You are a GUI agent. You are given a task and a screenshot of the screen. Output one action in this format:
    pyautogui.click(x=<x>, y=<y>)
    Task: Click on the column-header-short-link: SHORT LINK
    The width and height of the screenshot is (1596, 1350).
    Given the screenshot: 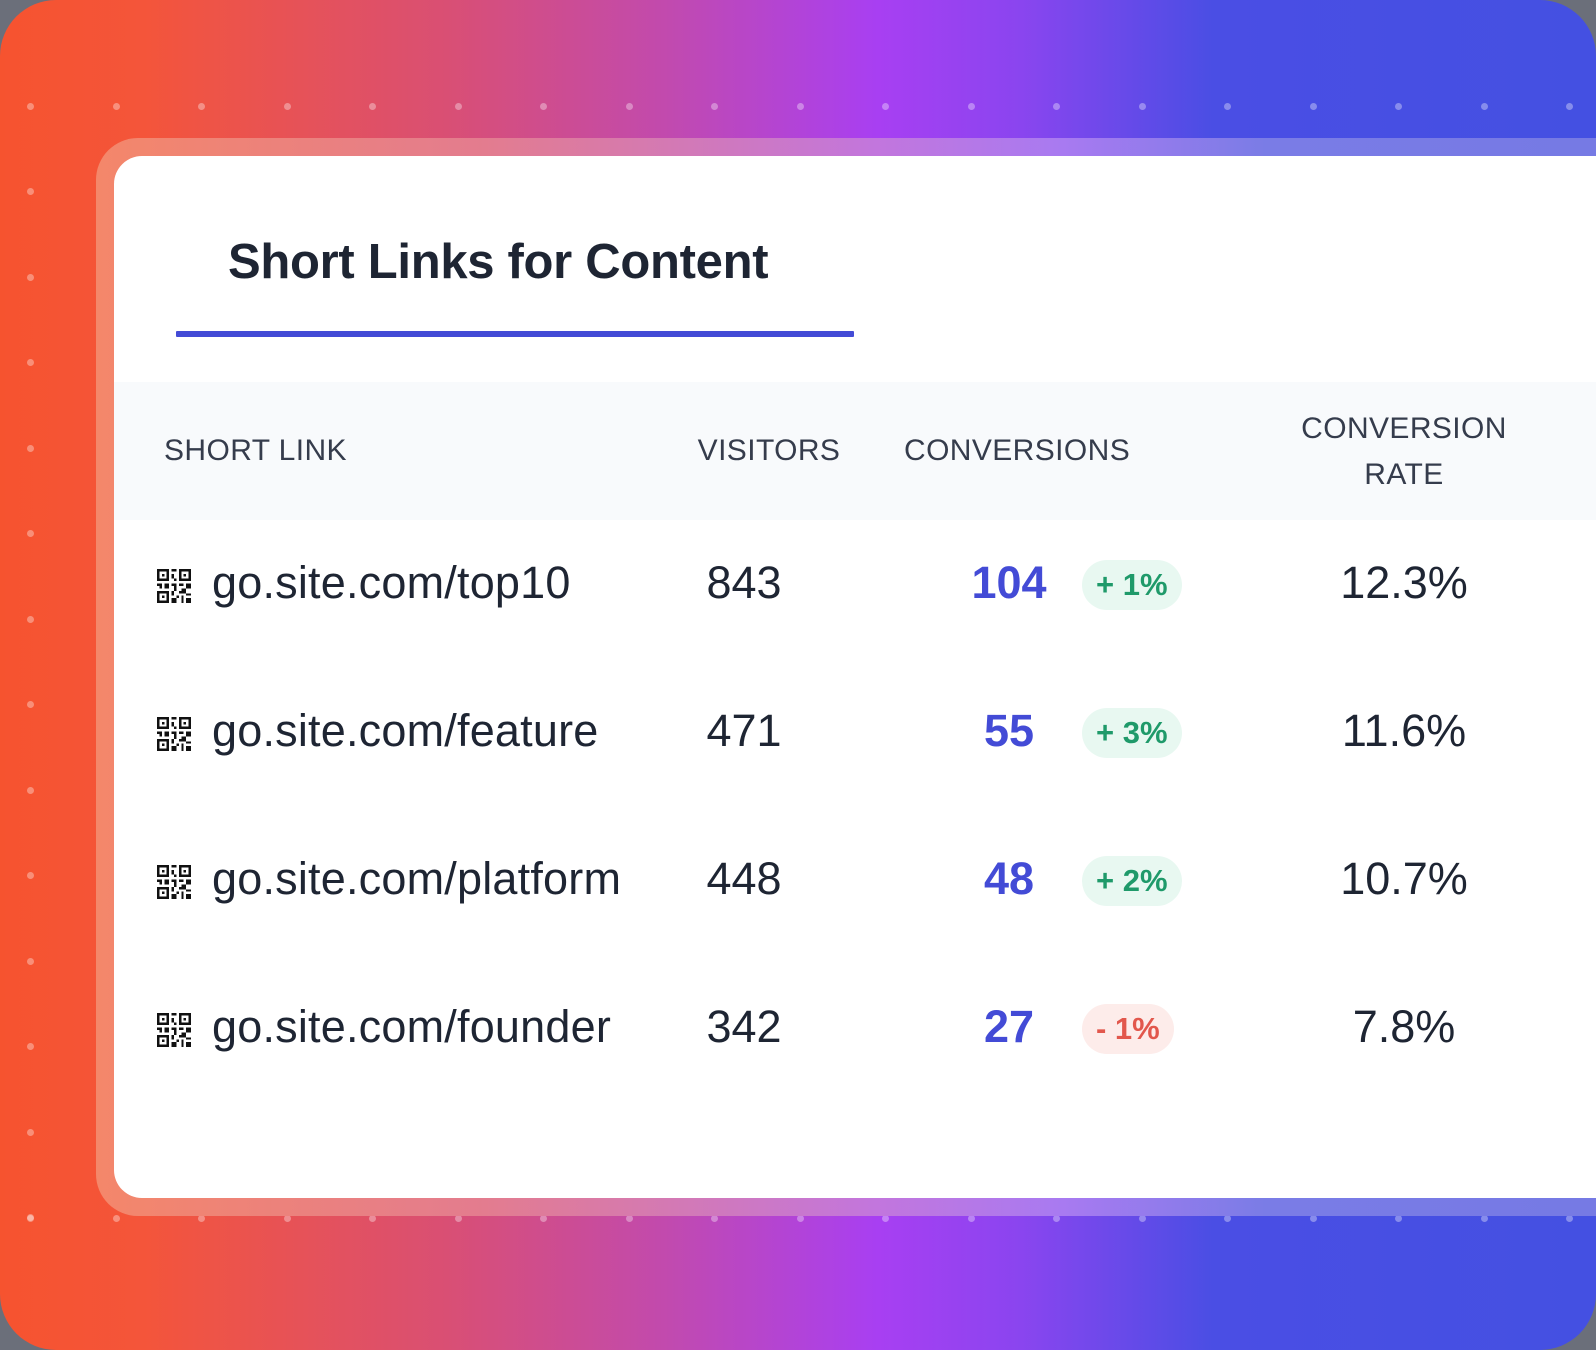 What is the action you would take?
    pyautogui.click(x=255, y=450)
    